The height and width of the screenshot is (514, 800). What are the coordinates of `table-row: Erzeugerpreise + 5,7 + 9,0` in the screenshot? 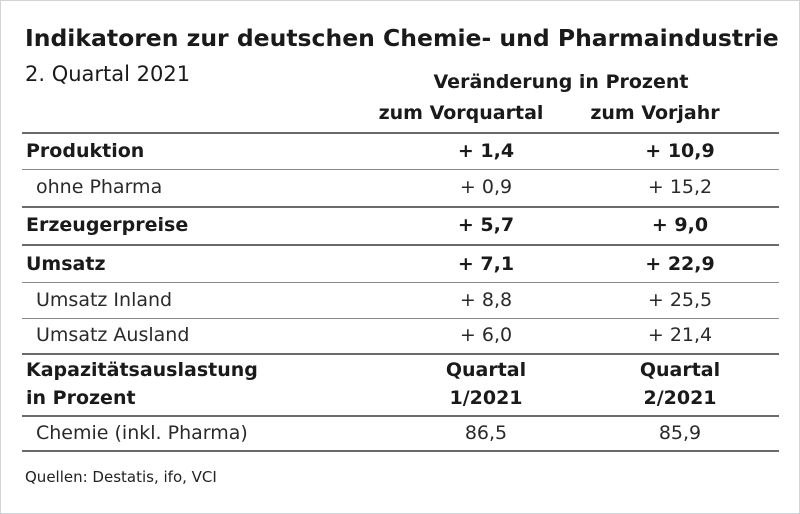 It's located at (400, 226).